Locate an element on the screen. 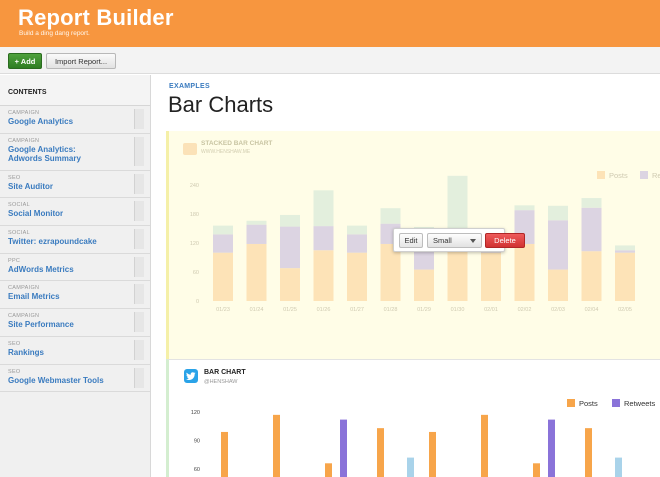  x-tick-label: 01/25 is located at coordinates (290, 310).